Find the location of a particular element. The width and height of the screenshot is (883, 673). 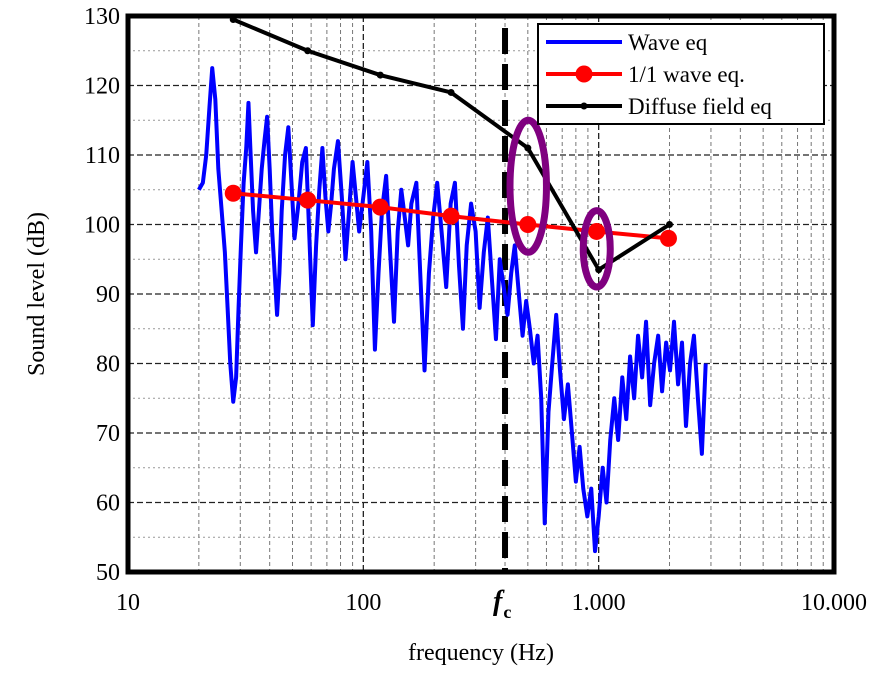

y-tick-label: 120 is located at coordinates (102, 87).